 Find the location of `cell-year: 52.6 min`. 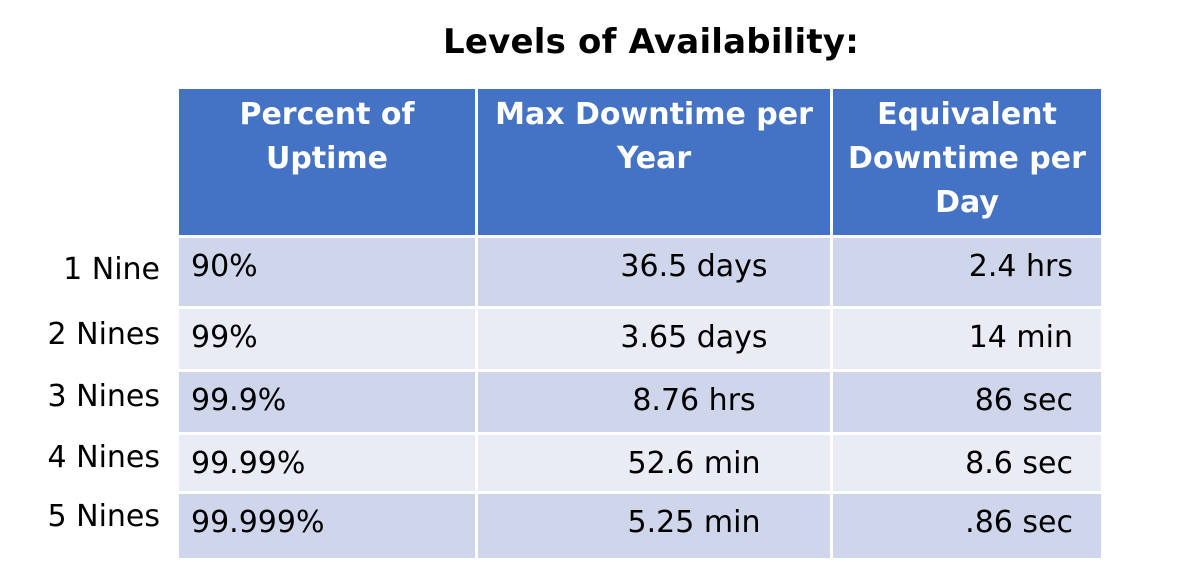

cell-year: 52.6 min is located at coordinates (654, 463).